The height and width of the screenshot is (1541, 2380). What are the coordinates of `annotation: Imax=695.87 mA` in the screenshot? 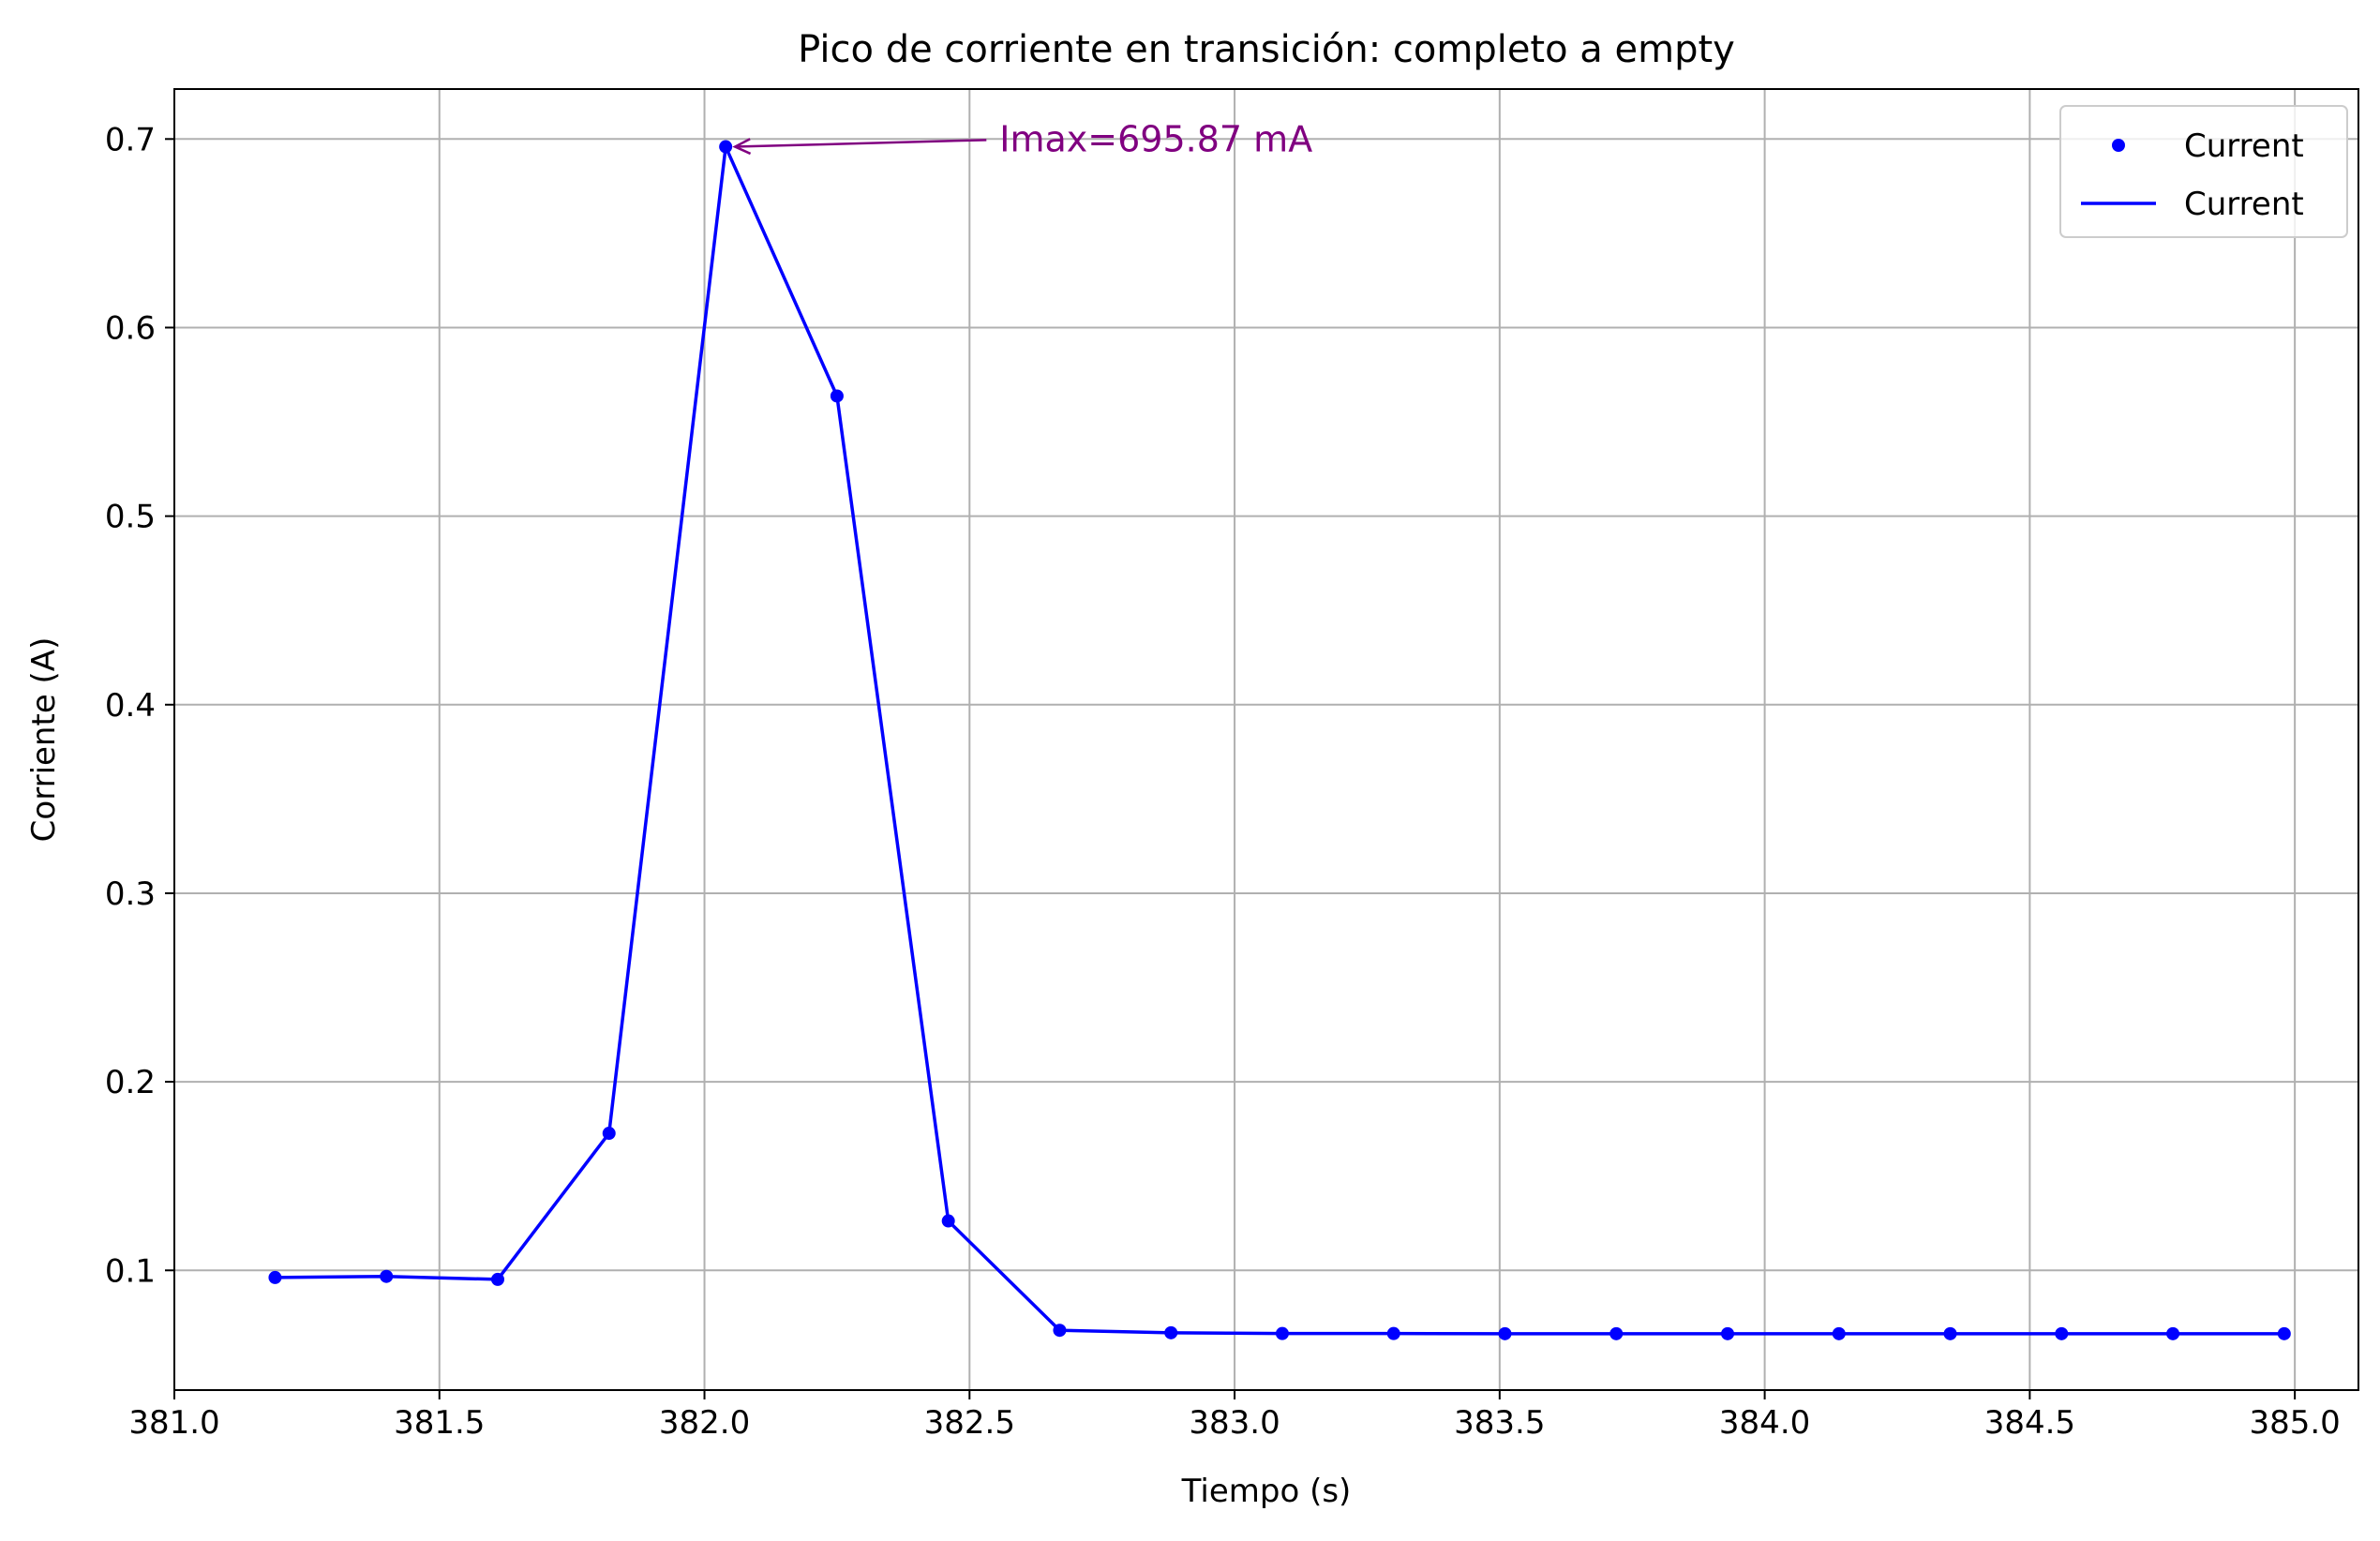 It's located at (1022, 138).